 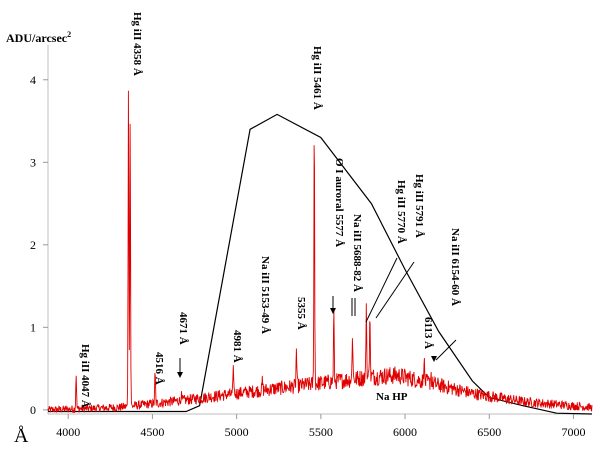 I want to click on annotation-l4981: 4981 Å, so click(x=237, y=346).